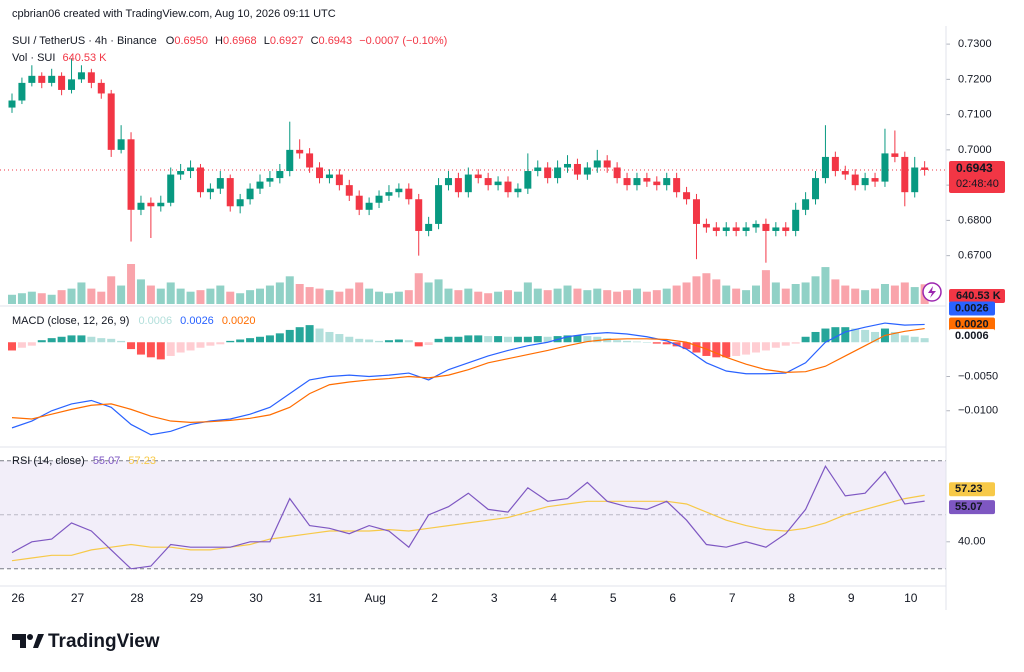  What do you see at coordinates (219, 41) in the screenshot?
I see `ohlc-key: H` at bounding box center [219, 41].